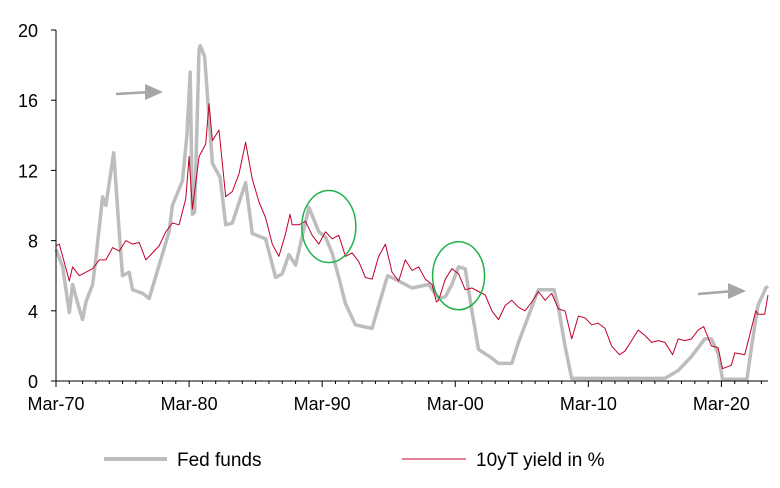  I want to click on x-axis: Mar-70 Mar-80 Mar-90 Mar-00 Mar-10 Mar-20, so click(397, 397).